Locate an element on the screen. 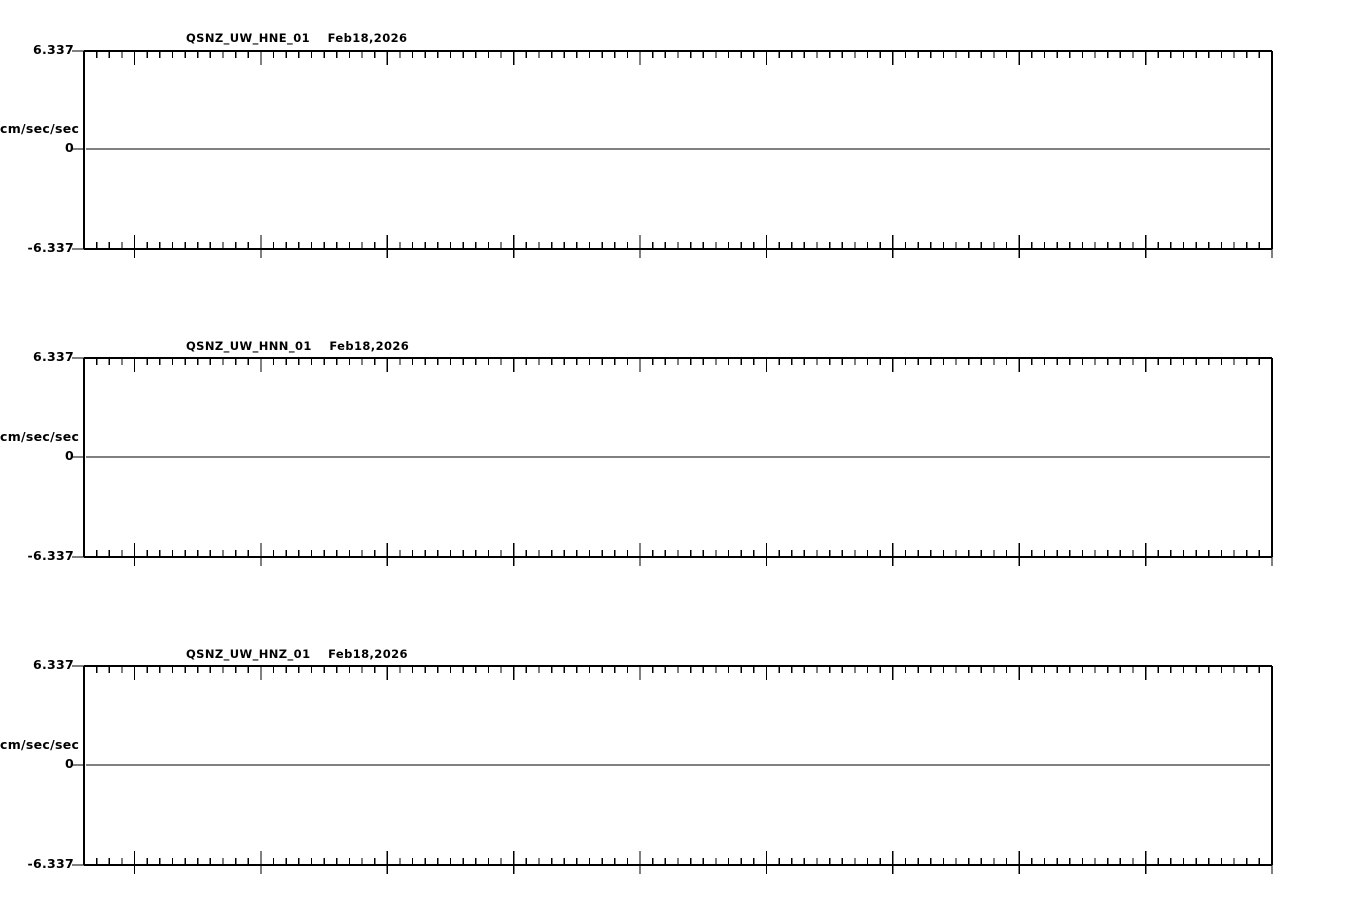 The image size is (1358, 924). panel-title-hnz: QSNZ_UW_HNZ_01 Feb18,2026 is located at coordinates (297, 654).